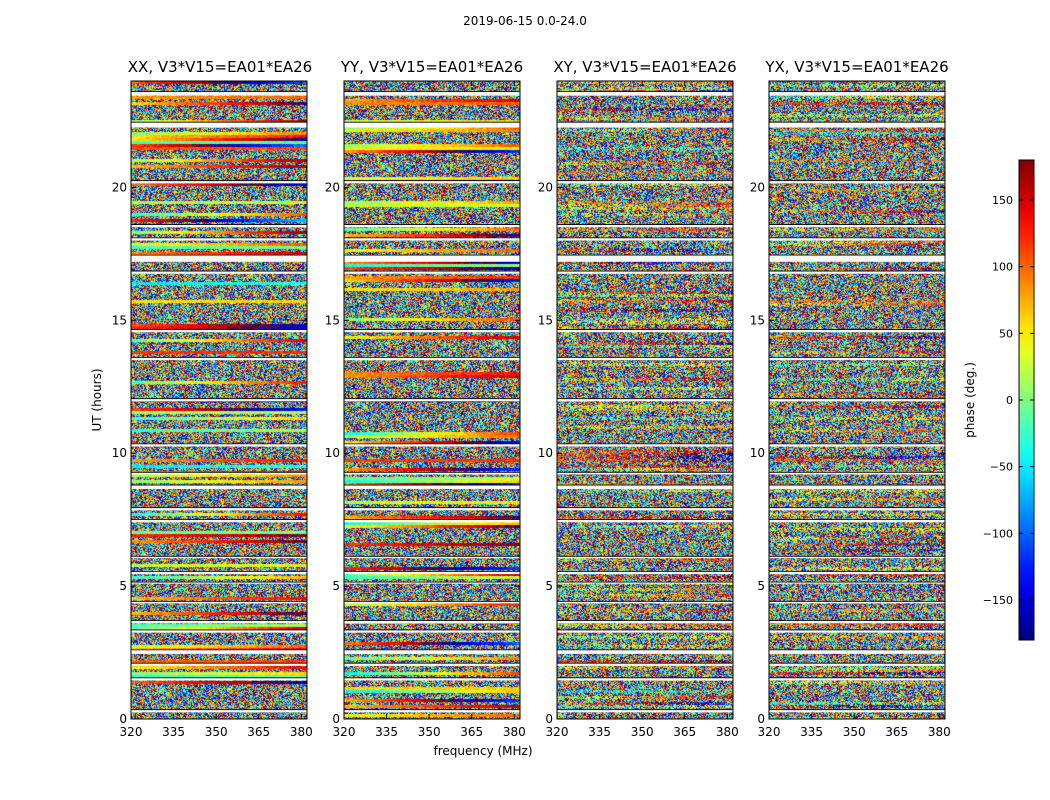 Image resolution: width=1050 pixels, height=800 pixels. Describe the element at coordinates (545, 320) in the screenshot. I see `y-tick-label-xy-15: 15` at that location.